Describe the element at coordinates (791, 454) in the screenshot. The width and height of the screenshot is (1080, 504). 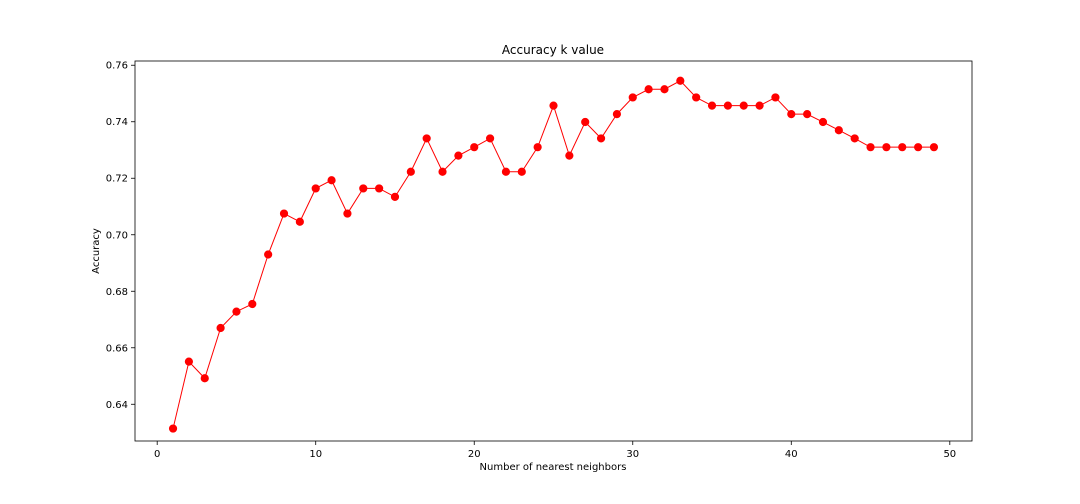
I see `x-tick-label: 40` at that location.